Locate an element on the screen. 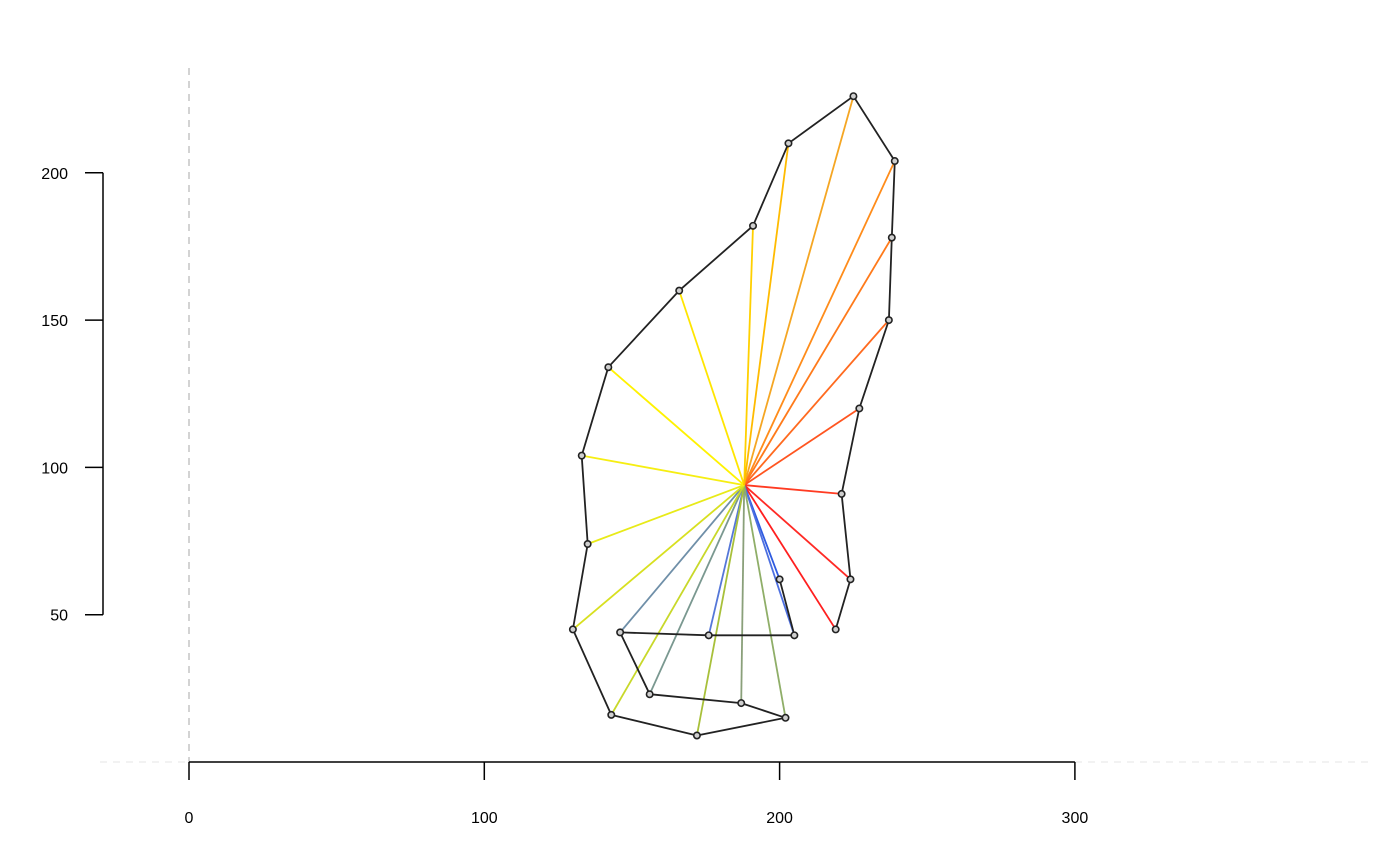 This screenshot has height=865, width=1400. x-tick-label: 100 is located at coordinates (484, 818).